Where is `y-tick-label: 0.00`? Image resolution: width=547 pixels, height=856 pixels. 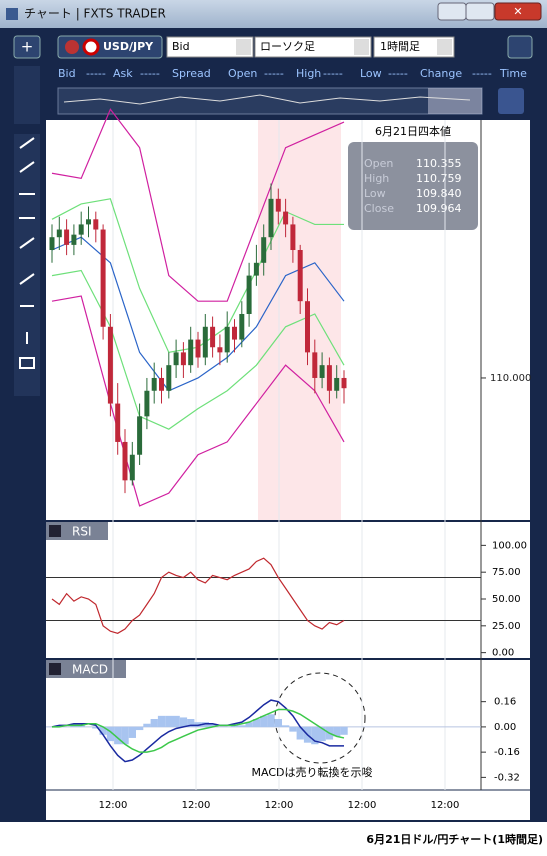 y-tick-label: 0.00 is located at coordinates (505, 727).